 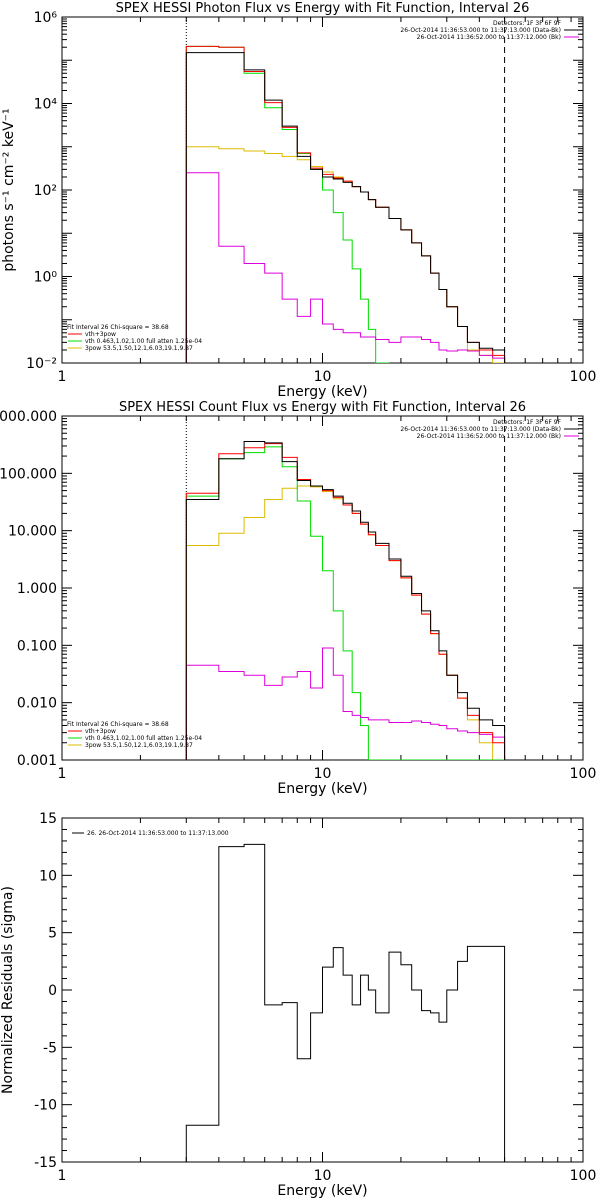 What do you see at coordinates (46, 278) in the screenshot?
I see `y-tick-label: 10⁰` at bounding box center [46, 278].